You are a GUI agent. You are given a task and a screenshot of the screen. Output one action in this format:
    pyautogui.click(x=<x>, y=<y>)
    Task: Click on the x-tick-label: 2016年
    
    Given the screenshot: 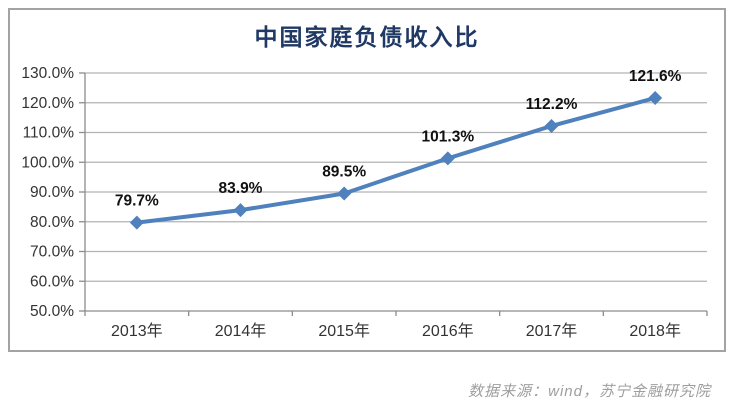 What is the action you would take?
    pyautogui.click(x=448, y=331)
    